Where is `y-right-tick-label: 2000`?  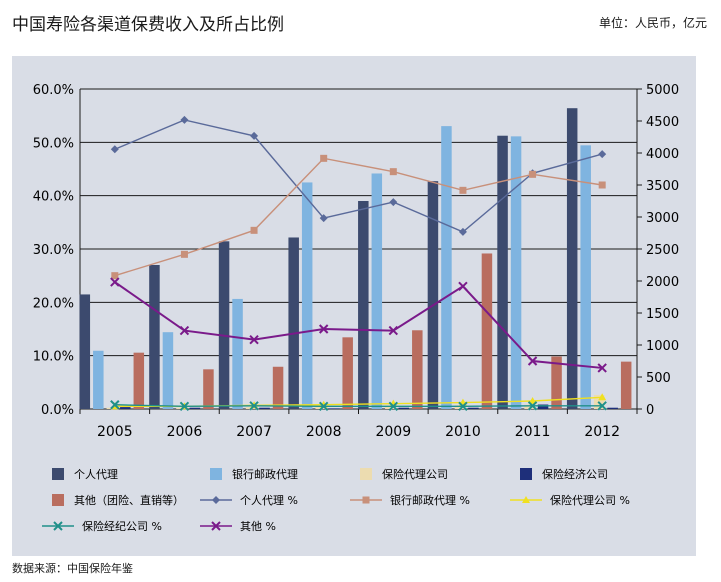 y-right-tick-label: 2000 is located at coordinates (662, 282).